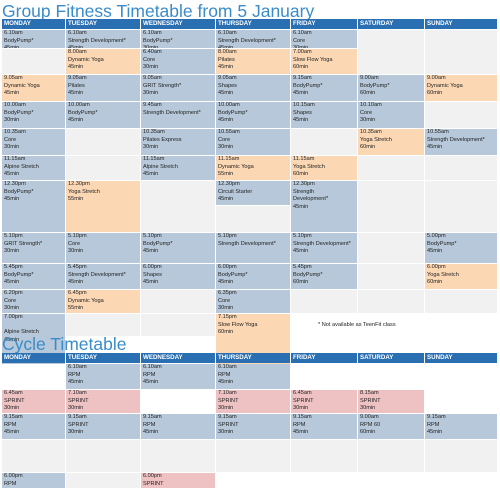 This screenshot has width=500, height=488. What do you see at coordinates (103, 24) in the screenshot?
I see `day-header-tuesday: TUESDAY` at bounding box center [103, 24].